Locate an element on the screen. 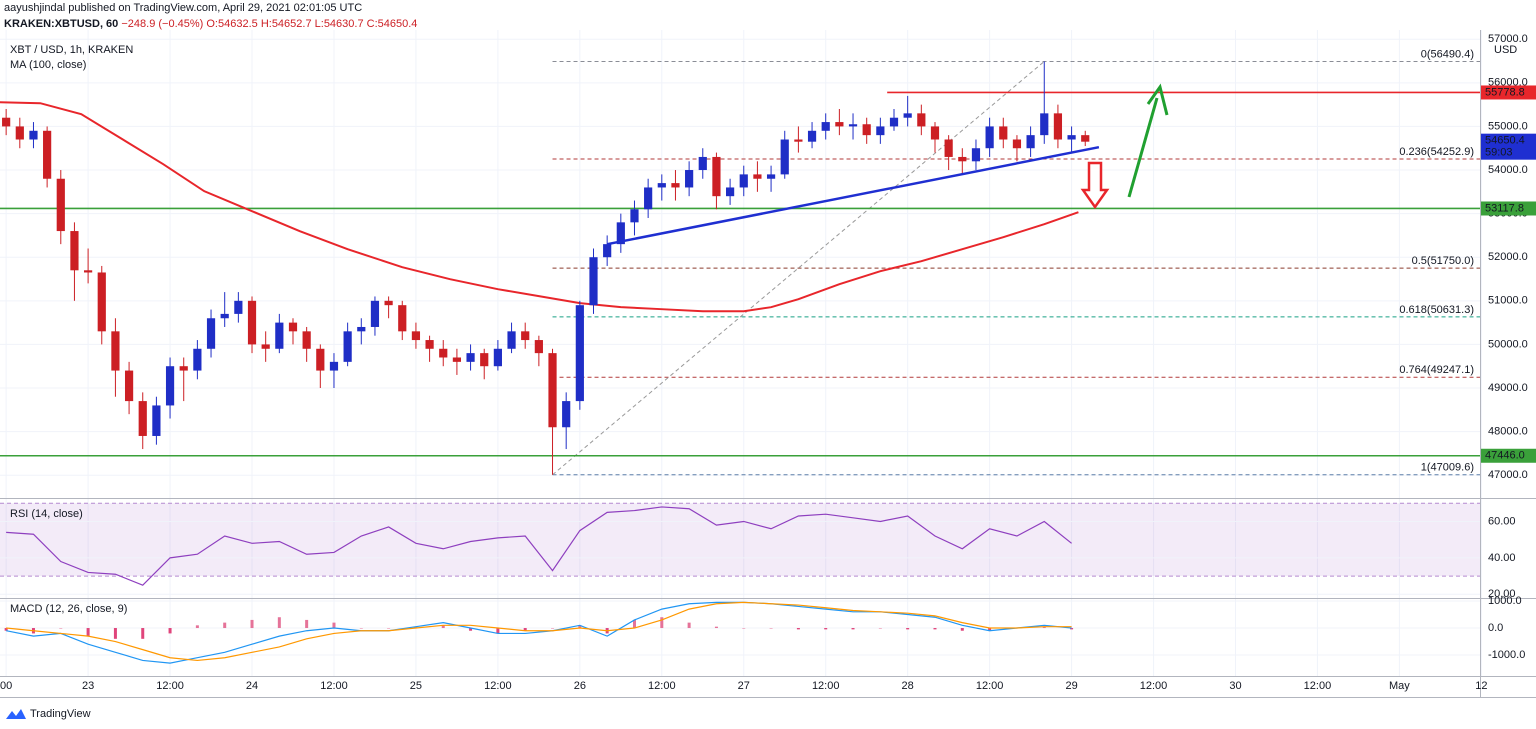  level-tag is located at coordinates (1508, 92).